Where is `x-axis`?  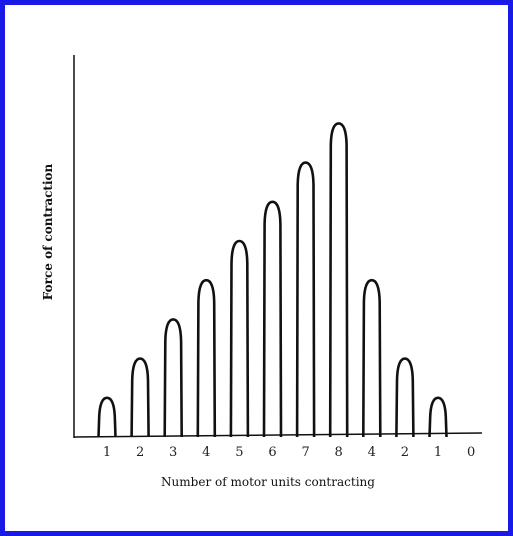
x-axis is located at coordinates (278, 435).